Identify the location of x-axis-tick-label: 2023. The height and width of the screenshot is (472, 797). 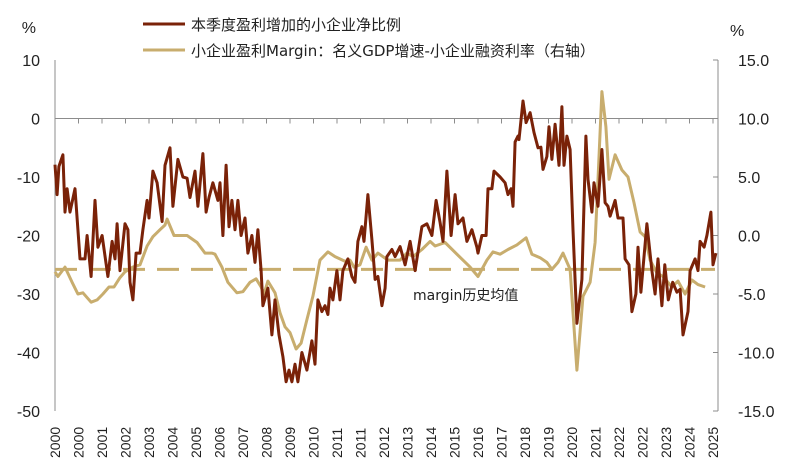
(666, 442).